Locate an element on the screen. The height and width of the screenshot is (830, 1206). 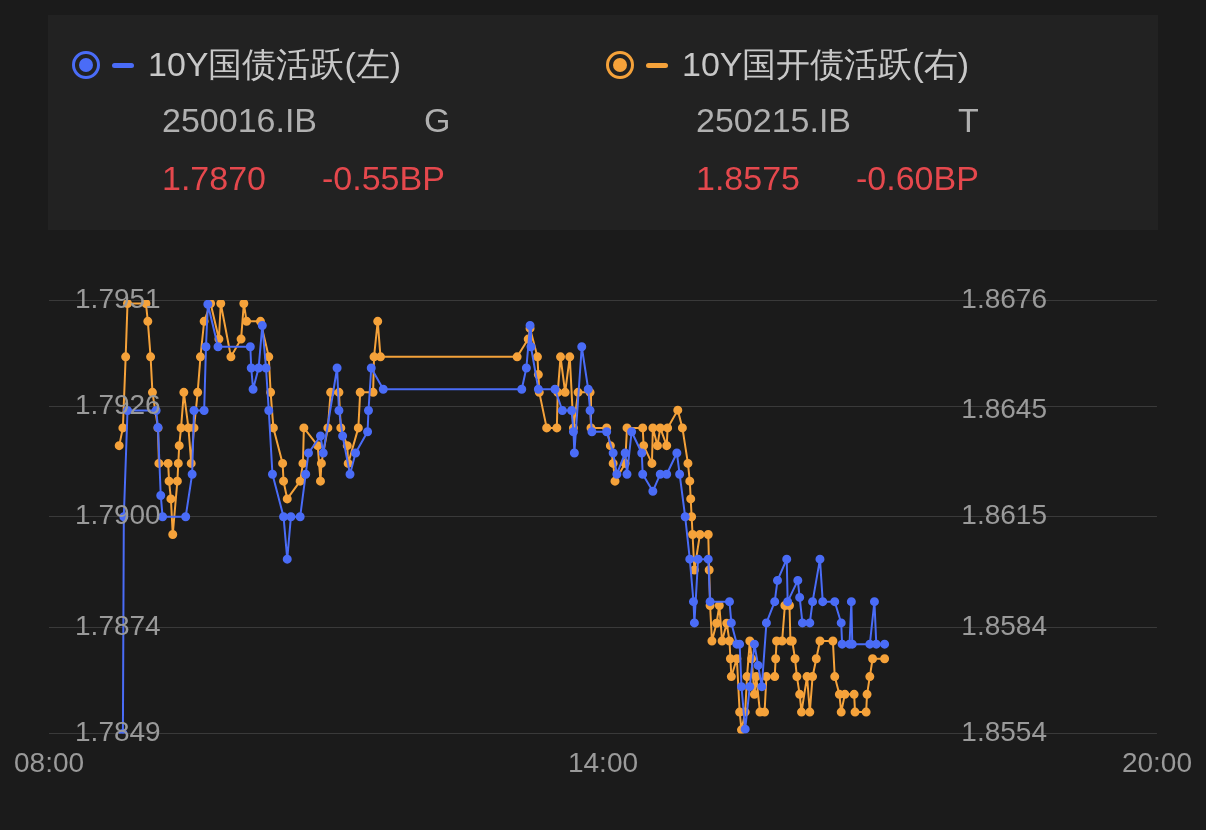
text: -0.55BP is located at coordinates (383, 178).